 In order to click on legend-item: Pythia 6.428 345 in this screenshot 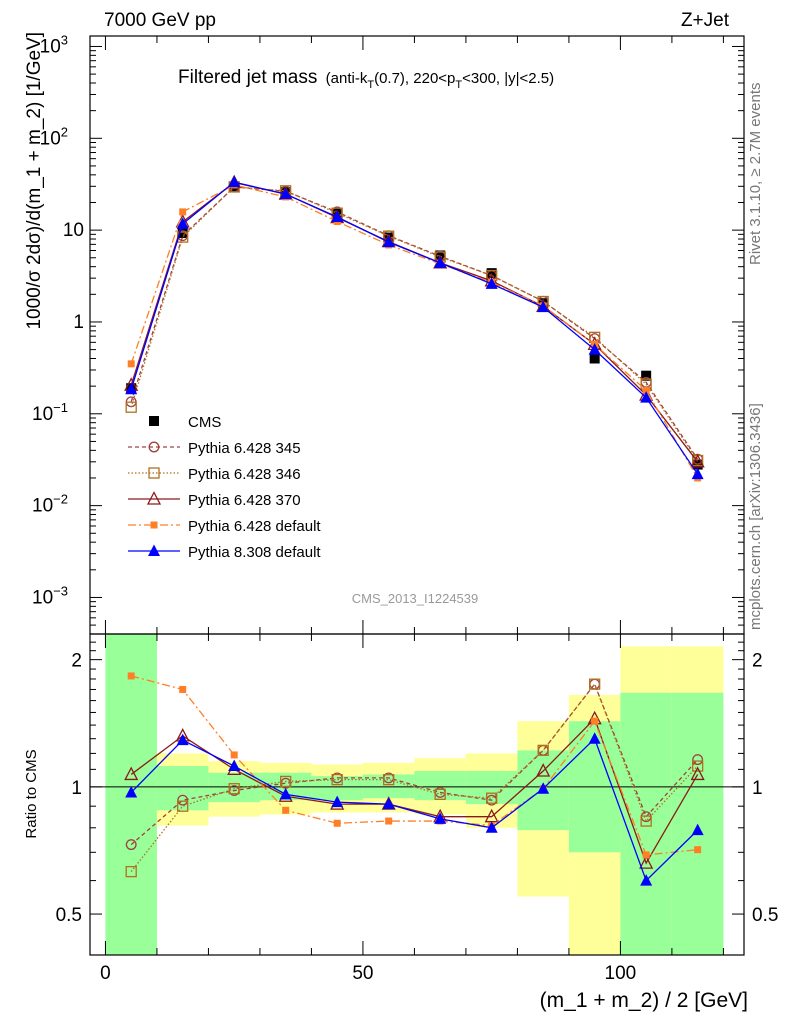, I will do `click(214, 448)`.